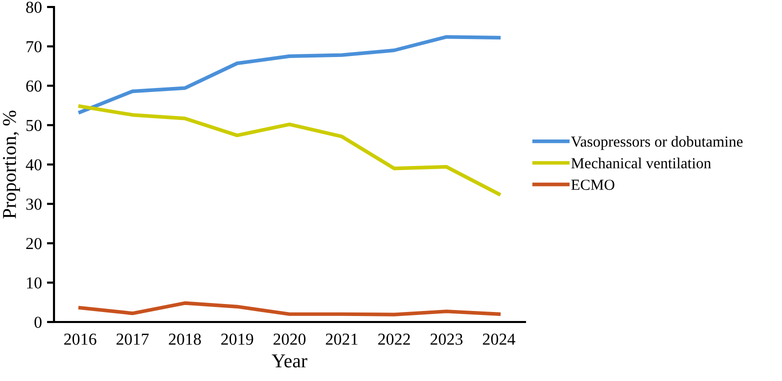 Image resolution: width=782 pixels, height=381 pixels. Describe the element at coordinates (499, 339) in the screenshot. I see `x-tick-label: 2024` at that location.